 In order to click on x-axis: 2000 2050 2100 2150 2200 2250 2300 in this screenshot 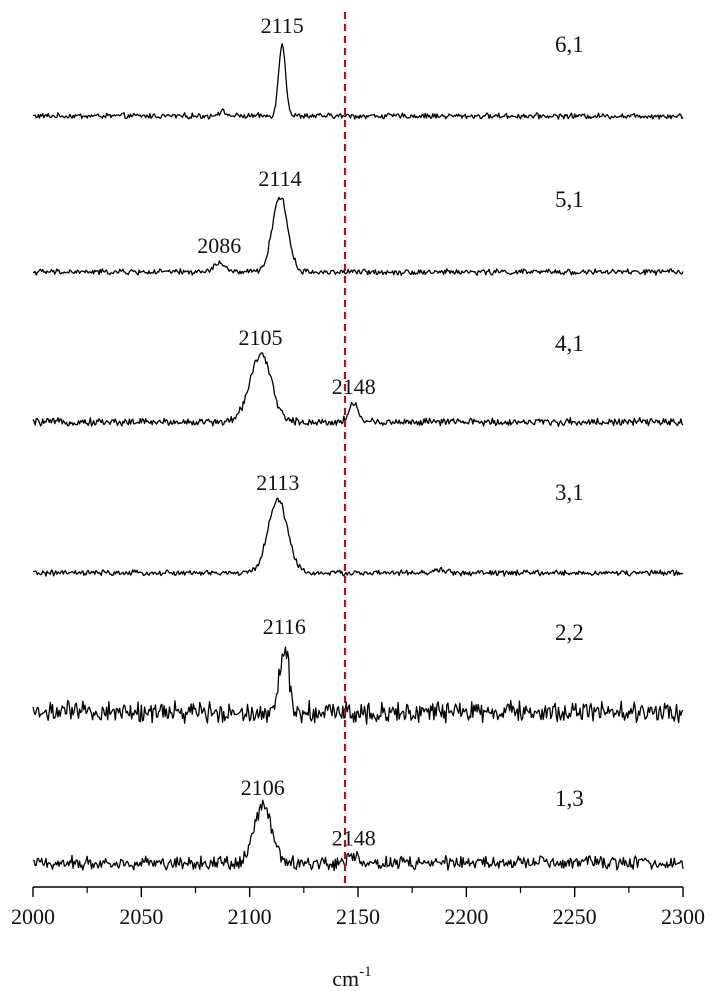, I will do `click(358, 907)`.